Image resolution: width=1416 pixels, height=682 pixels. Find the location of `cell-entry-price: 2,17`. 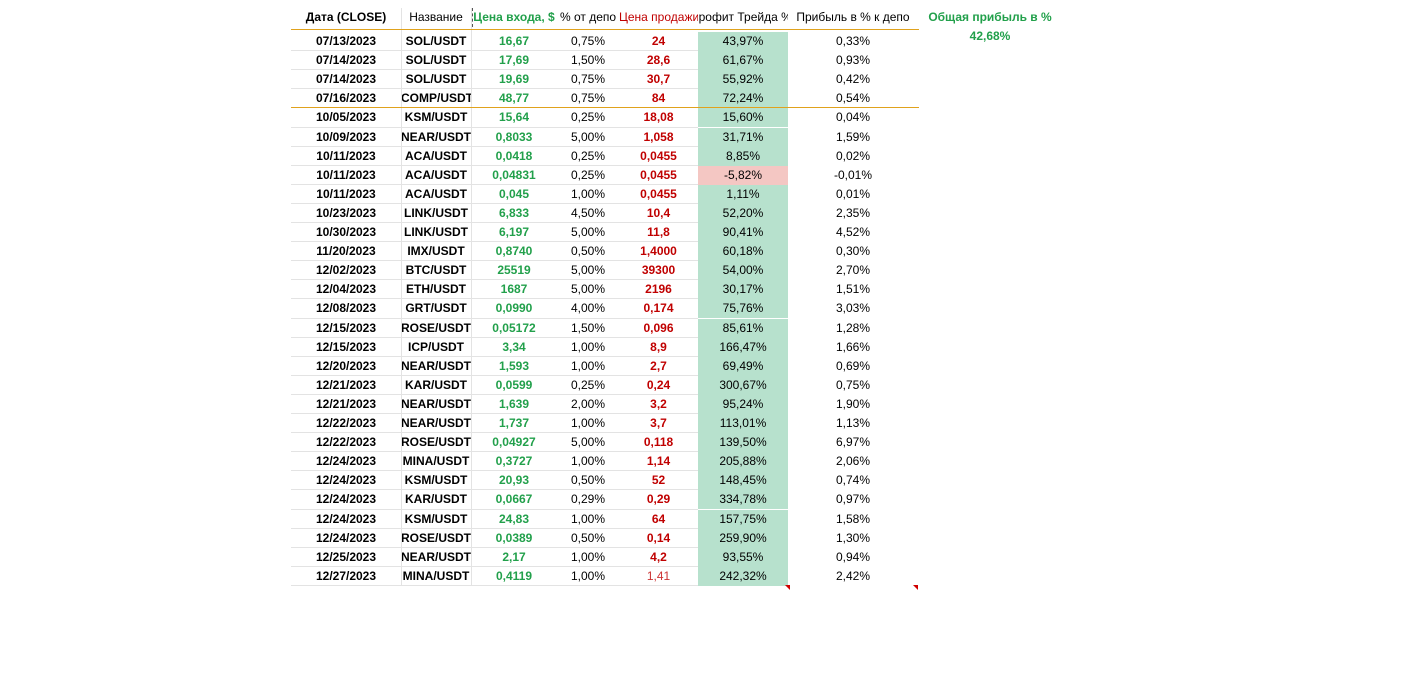

cell-entry-price: 2,17 is located at coordinates (514, 556).